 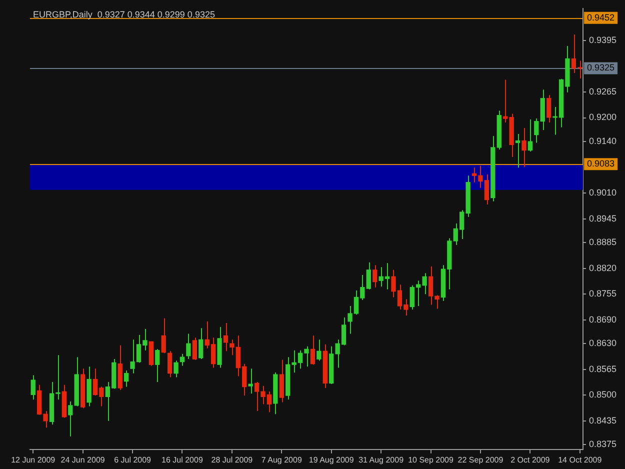 I want to click on y-tick-label: 0.8945, so click(x=603, y=218).